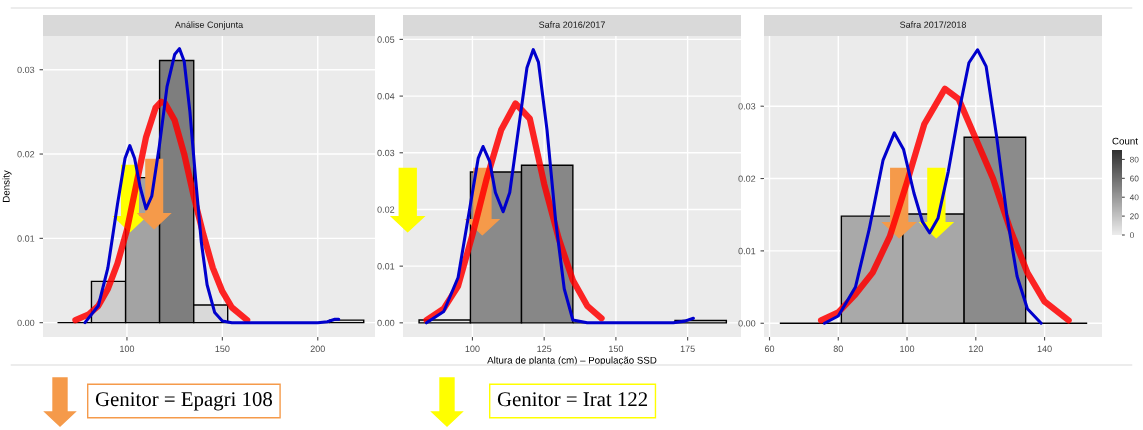 The height and width of the screenshot is (430, 1143). Describe the element at coordinates (317, 348) in the screenshot. I see `x-tick-label: 200` at that location.